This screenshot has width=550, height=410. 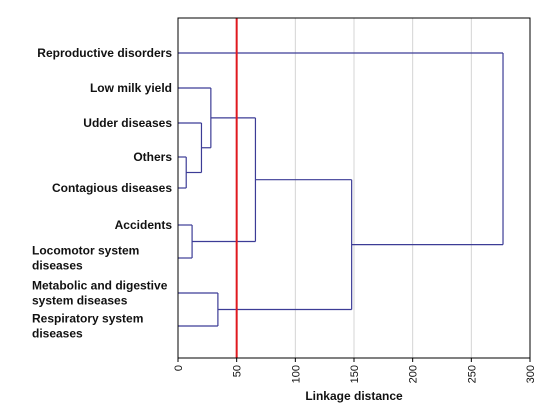 I want to click on leaf-label-line: Metabolic and digestive, so click(x=100, y=286).